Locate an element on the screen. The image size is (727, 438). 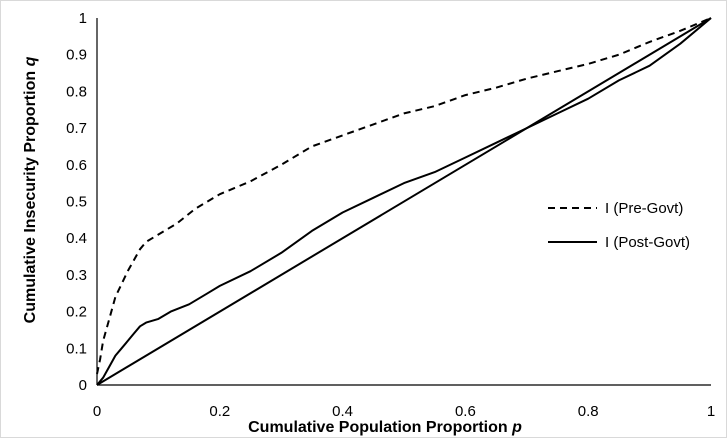
y-tick-label: 0 is located at coordinates (83, 385).